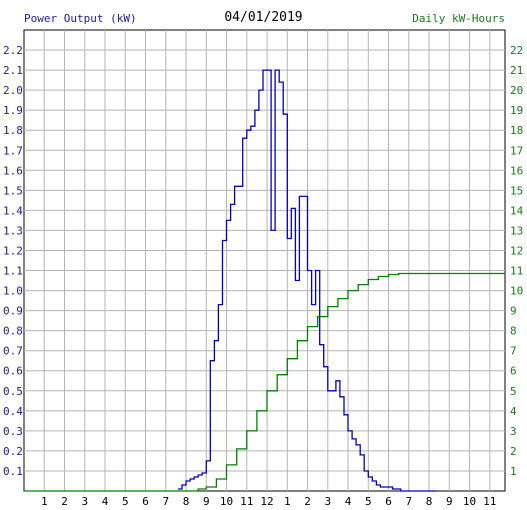 The image size is (527, 510). I want to click on right-y-tick-label: 11, so click(516, 271).